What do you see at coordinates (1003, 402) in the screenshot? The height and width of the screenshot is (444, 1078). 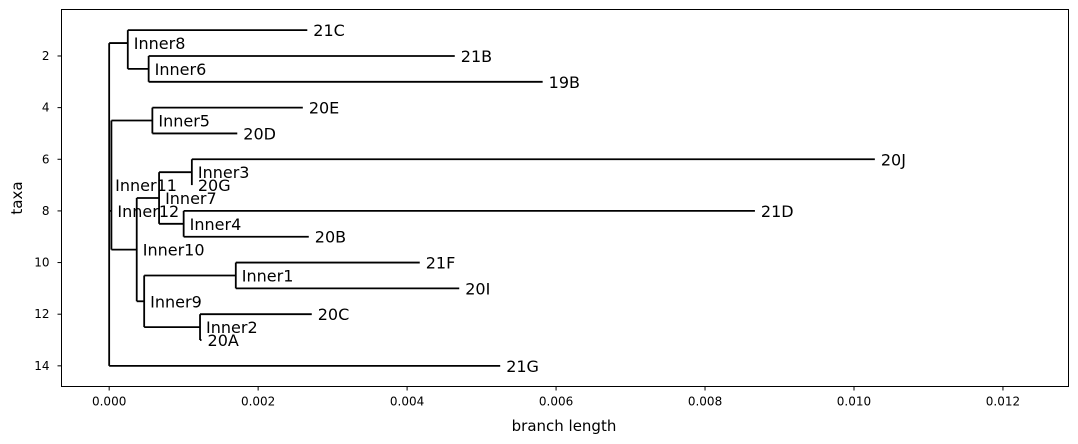 I see `x-tick-label: 0.012` at bounding box center [1003, 402].